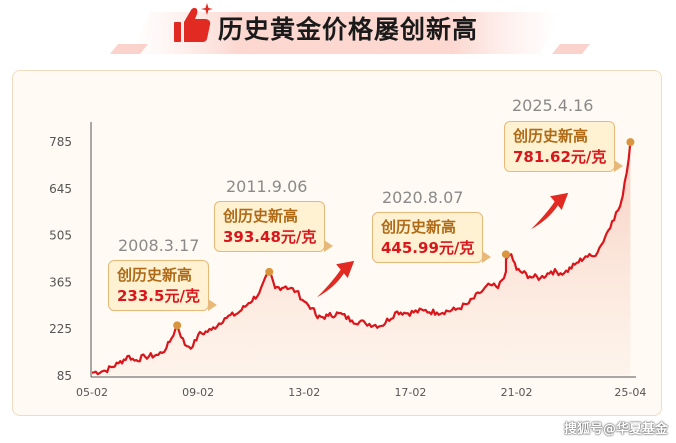  I want to click on annotation-callout-2011: 创历史新高 393.48元/克, so click(274, 226).